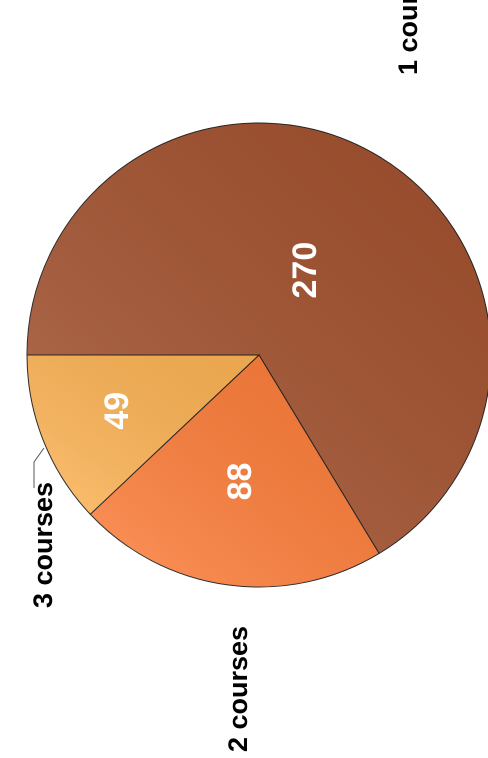 The height and width of the screenshot is (758, 488). I want to click on value-label: 88, so click(240, 482).